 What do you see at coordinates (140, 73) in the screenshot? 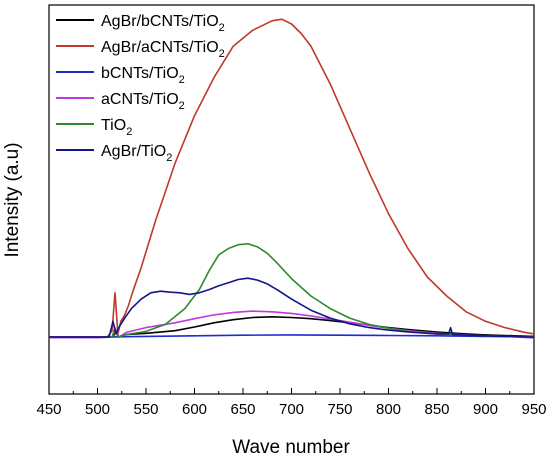
I see `legend-label-base: bCNTs/TiO` at bounding box center [140, 73].